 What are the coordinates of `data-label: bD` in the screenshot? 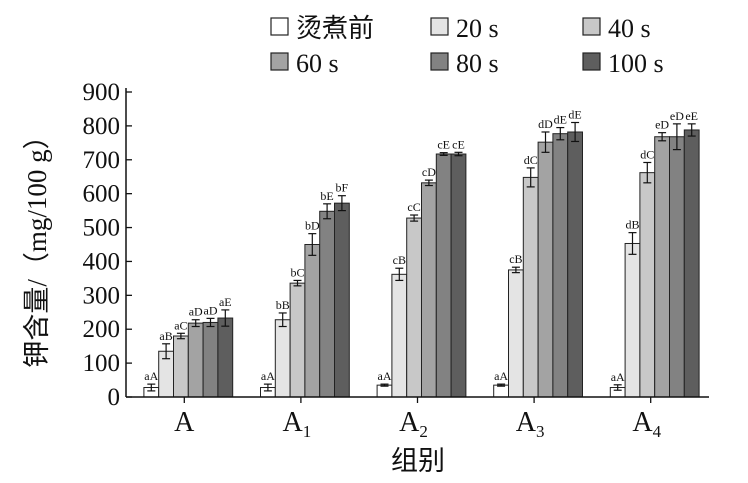 It's located at (312, 226).